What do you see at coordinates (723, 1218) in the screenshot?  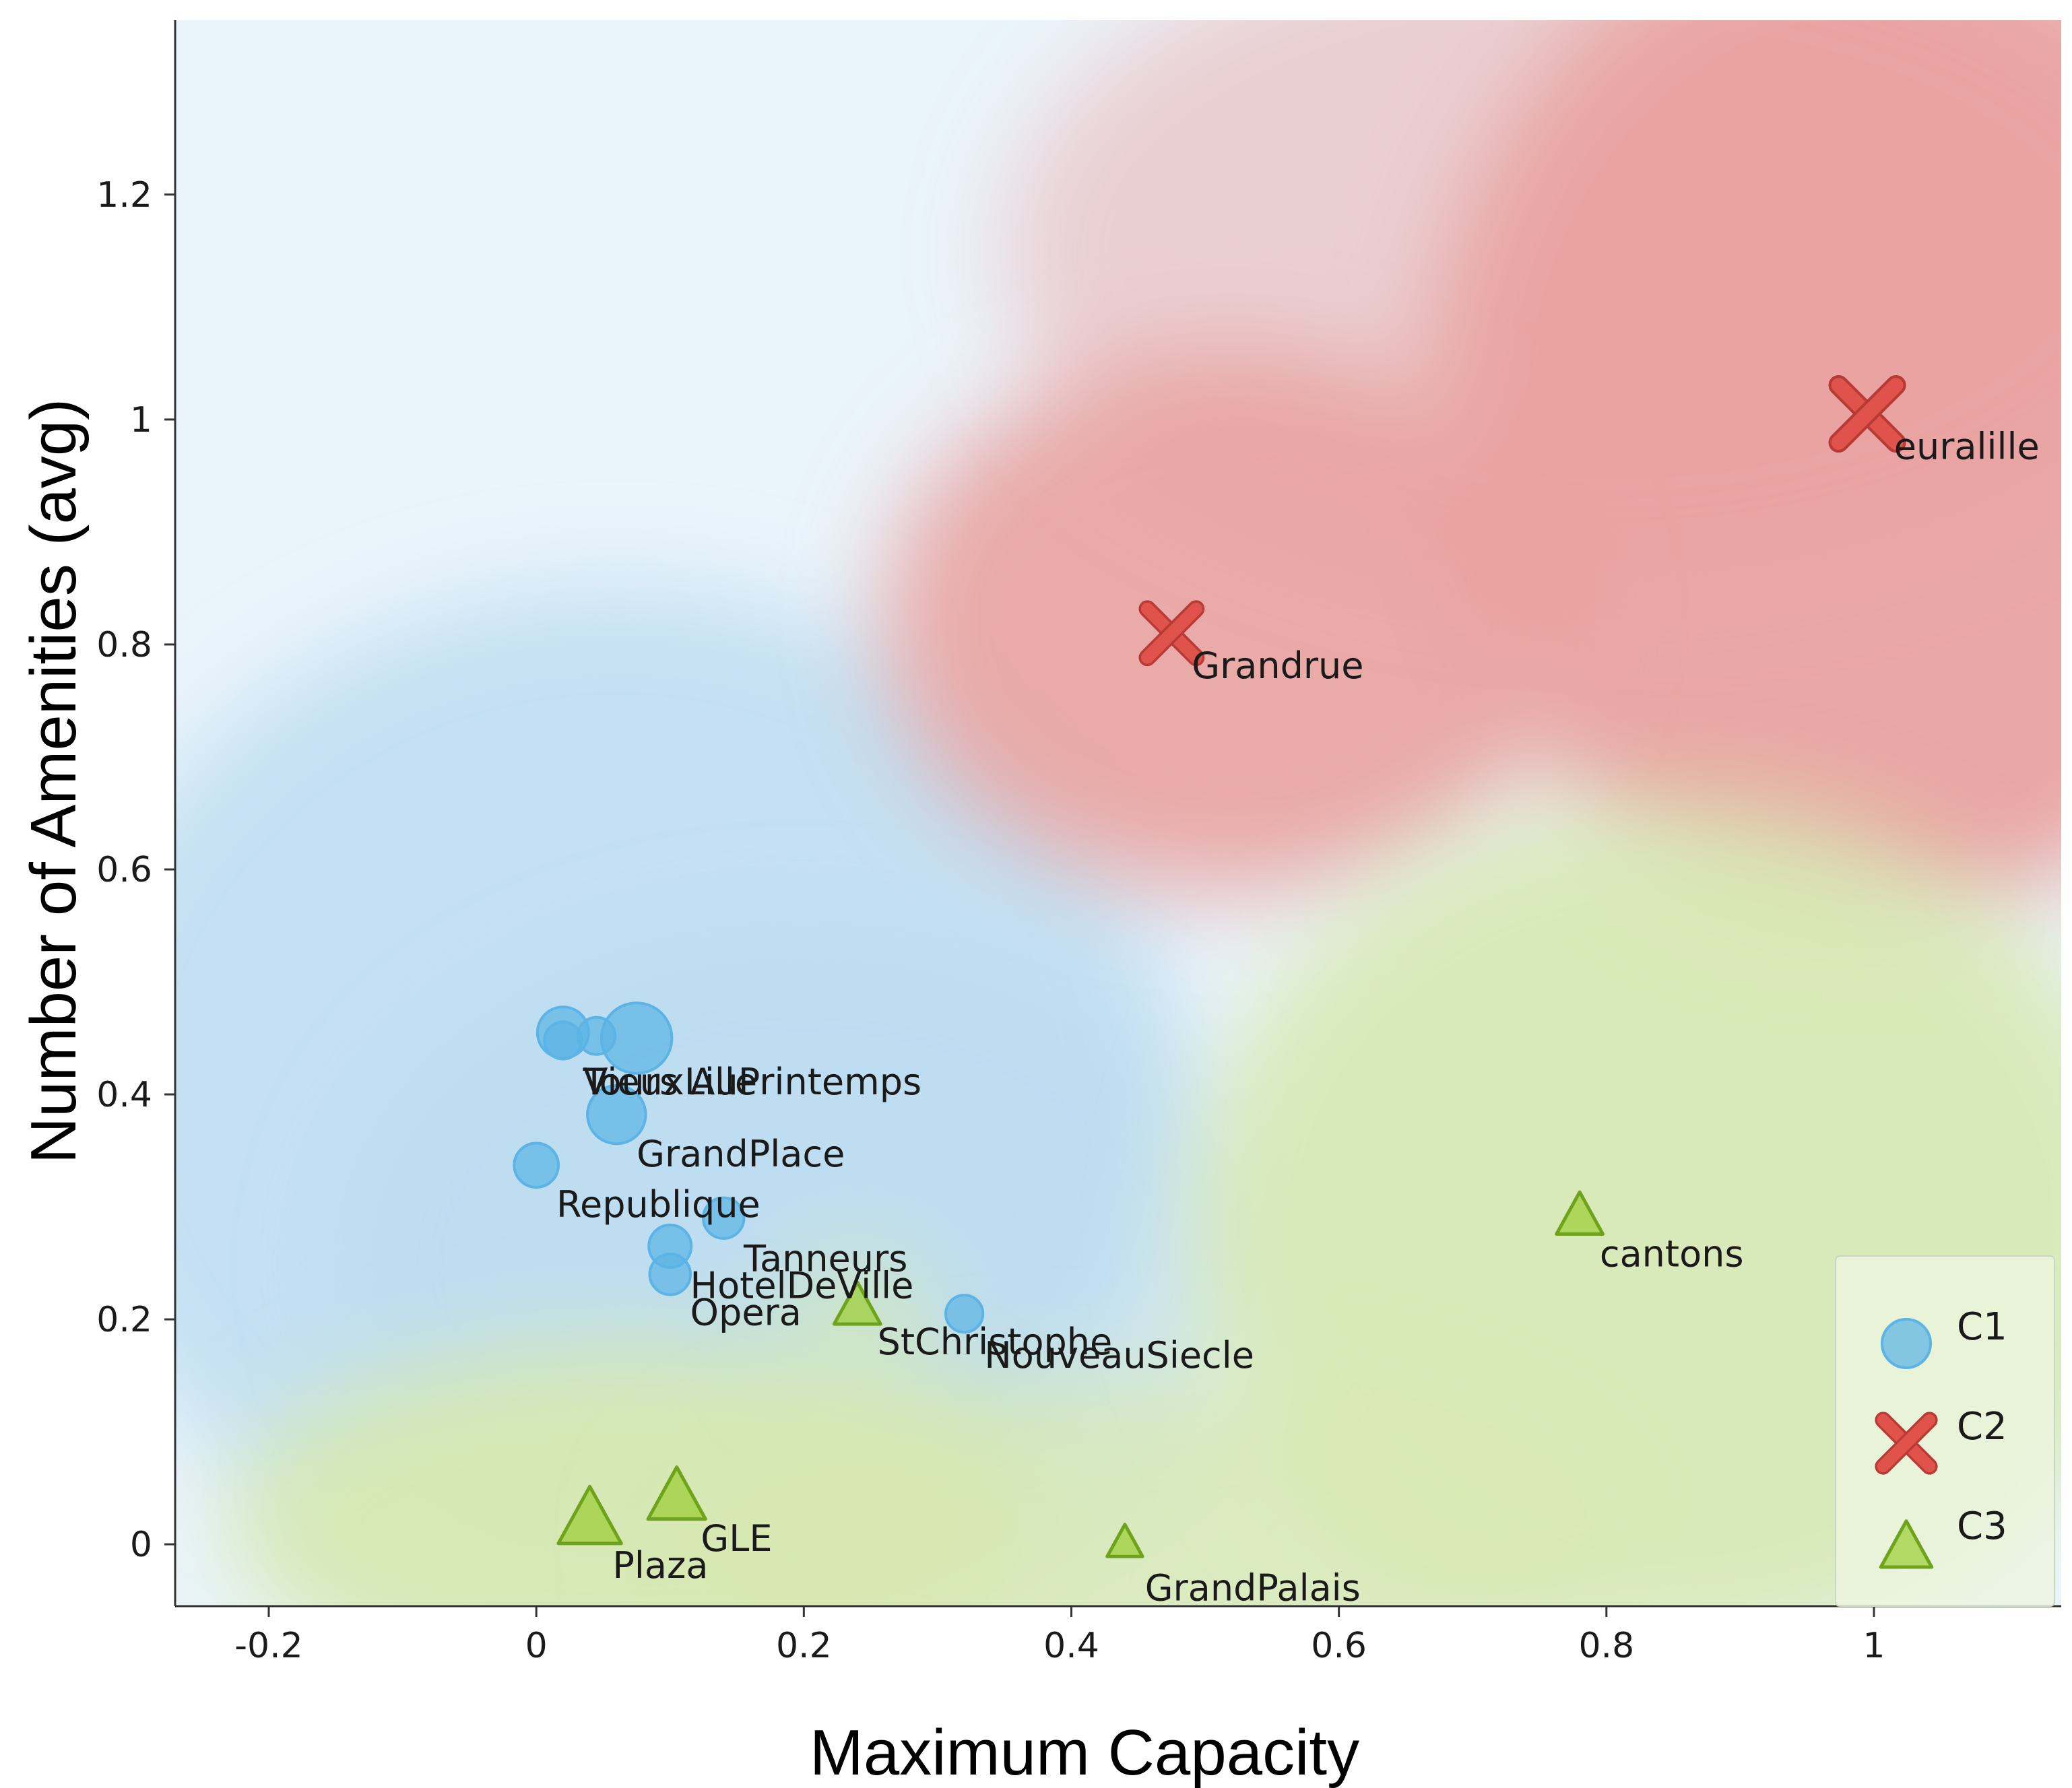 I see `point-c1-auprintemps` at bounding box center [723, 1218].